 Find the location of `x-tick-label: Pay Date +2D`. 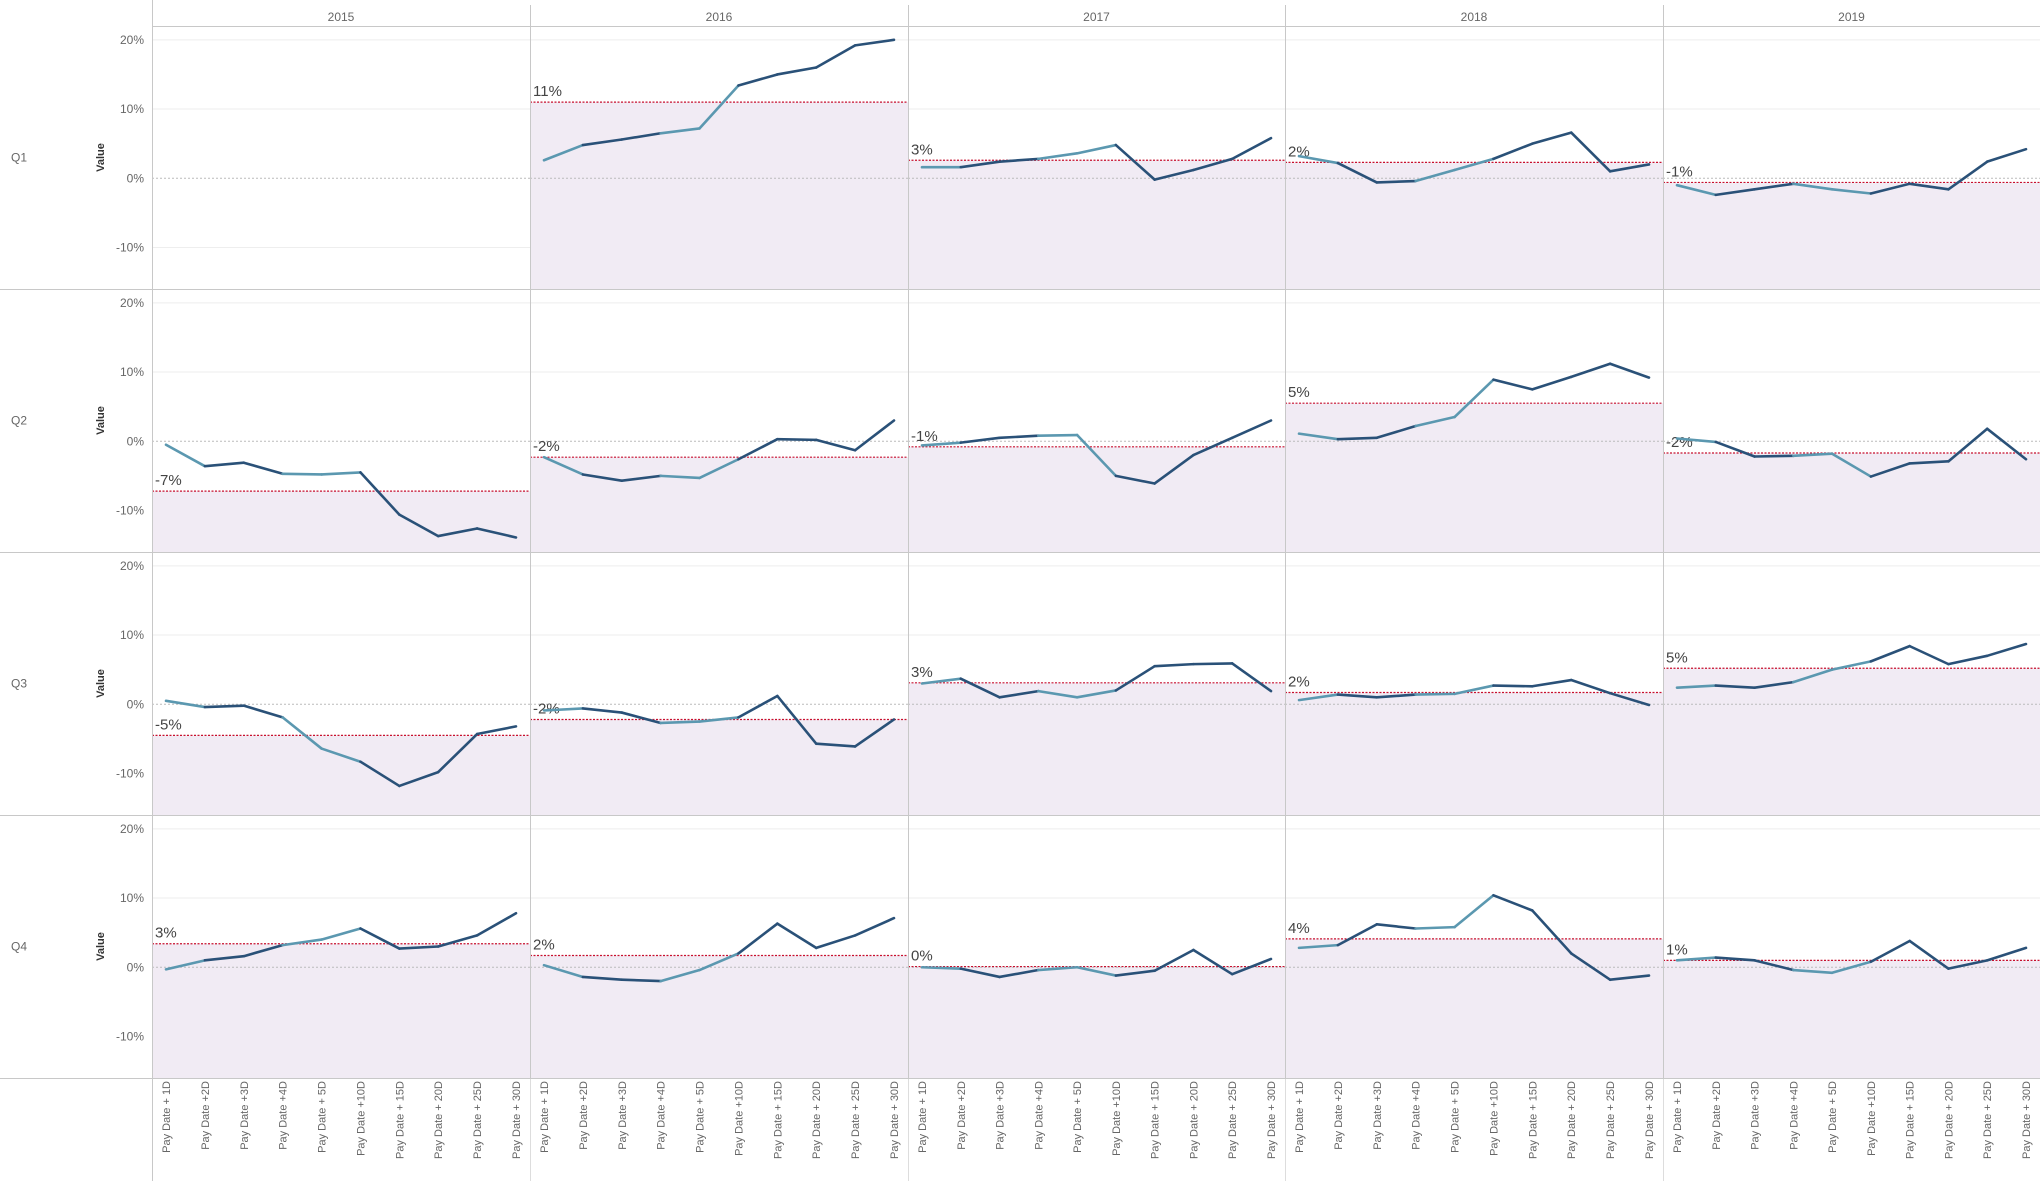

x-tick-label: Pay Date +2D is located at coordinates (1339, 1115).